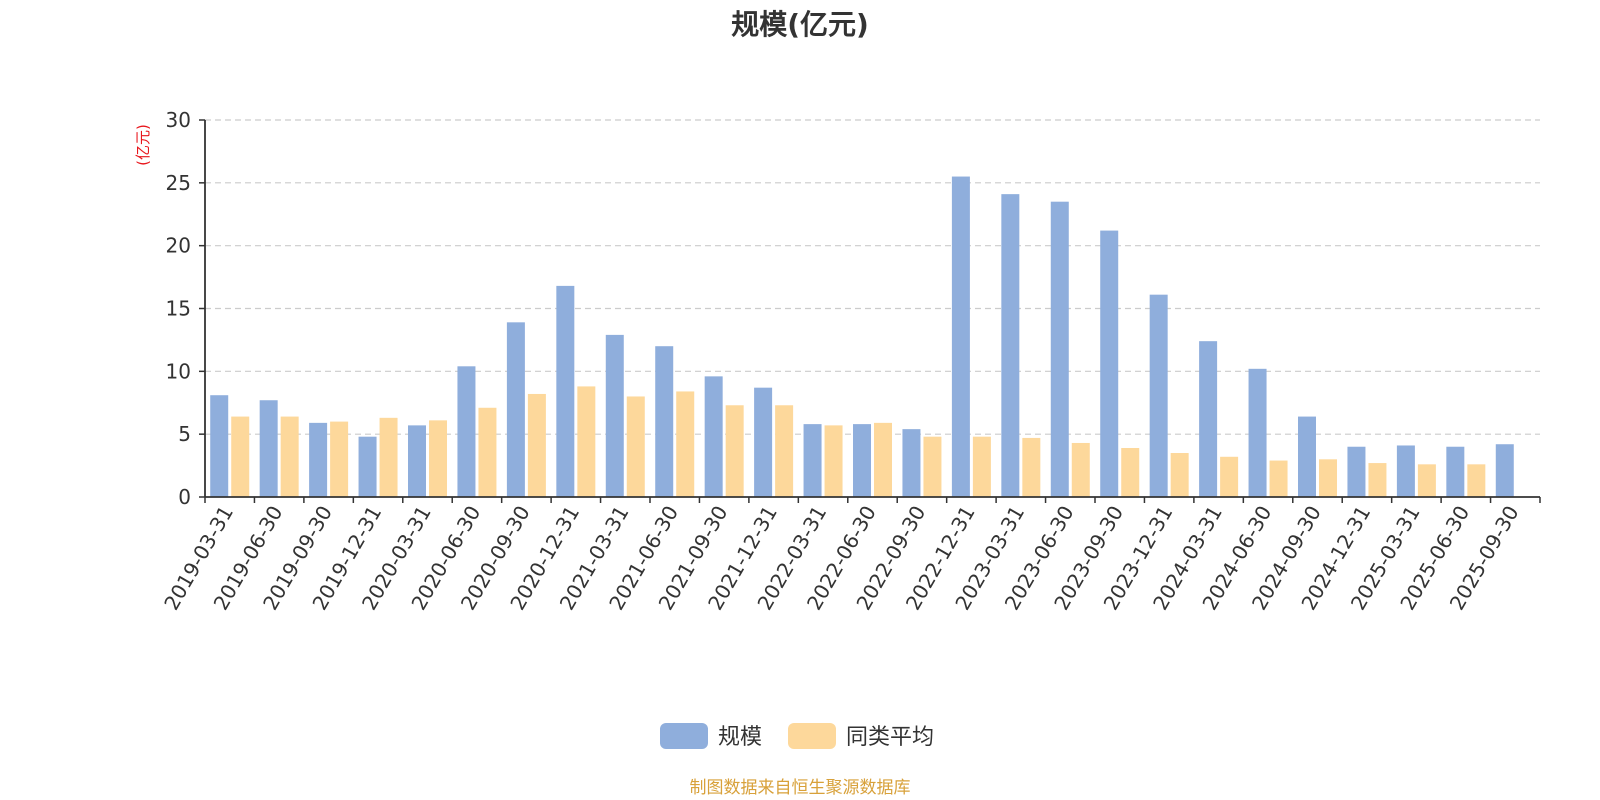  Describe the element at coordinates (800, 24) in the screenshot. I see `chart-title: 规模(亿元)` at that location.